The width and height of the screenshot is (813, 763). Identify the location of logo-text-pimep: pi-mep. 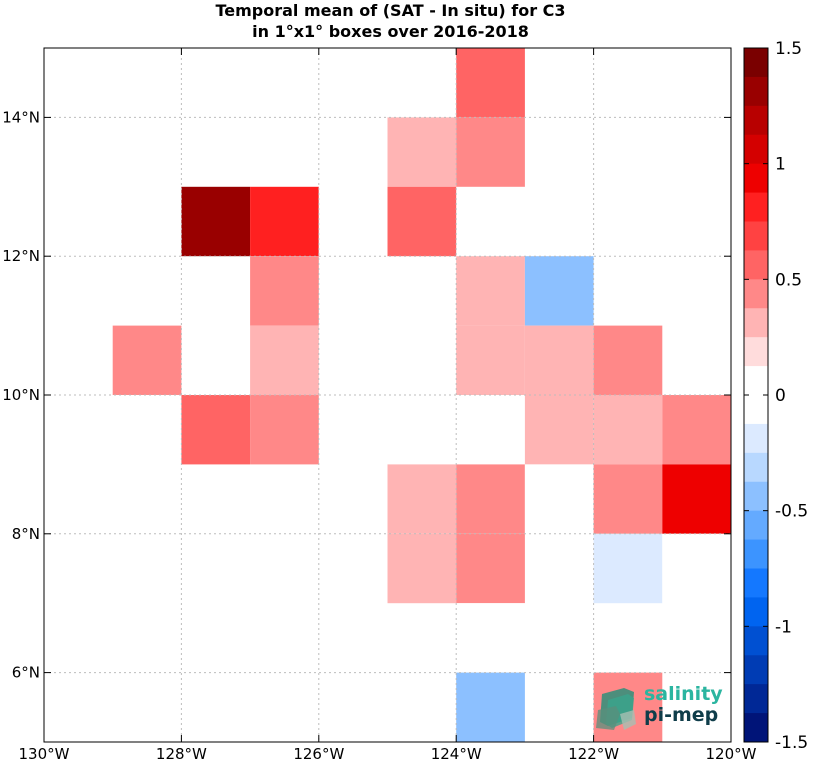
(681, 715).